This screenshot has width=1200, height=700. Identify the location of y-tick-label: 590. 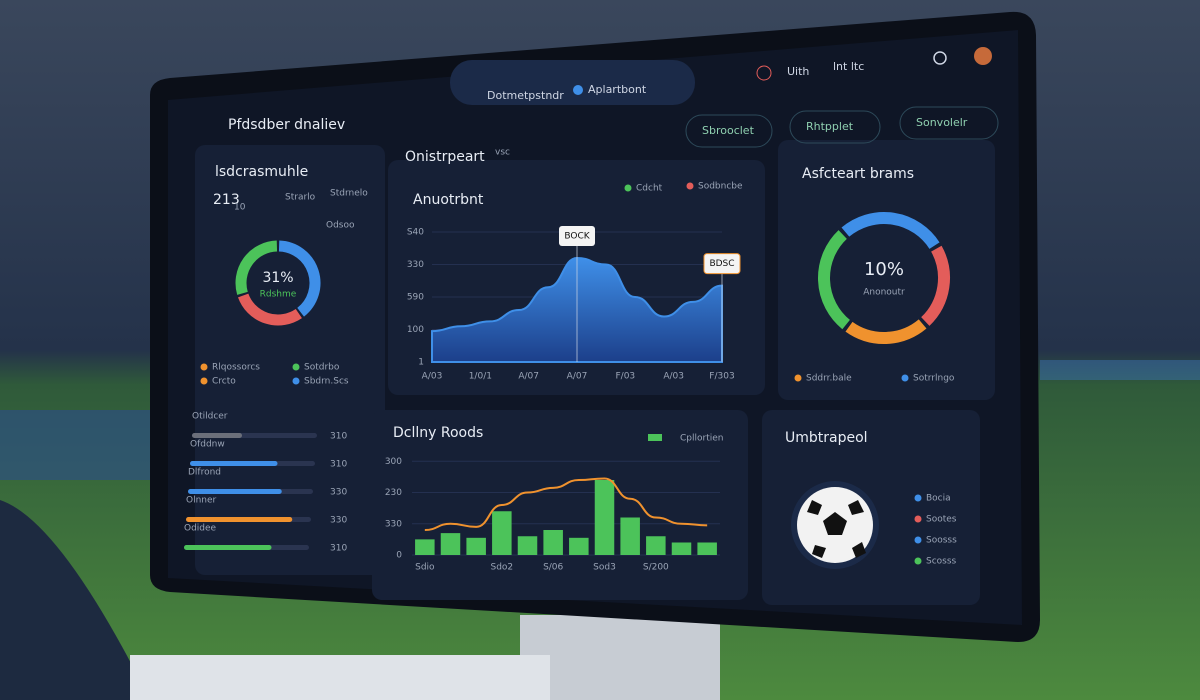
(415, 298).